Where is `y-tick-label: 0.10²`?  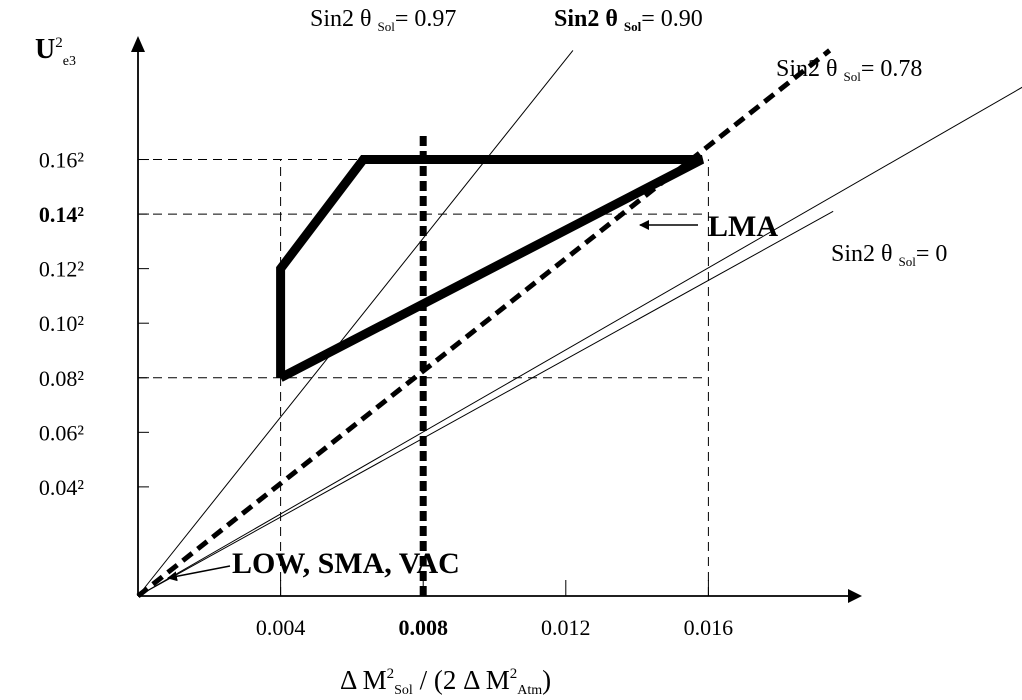
y-tick-label: 0.10² is located at coordinates (62, 323).